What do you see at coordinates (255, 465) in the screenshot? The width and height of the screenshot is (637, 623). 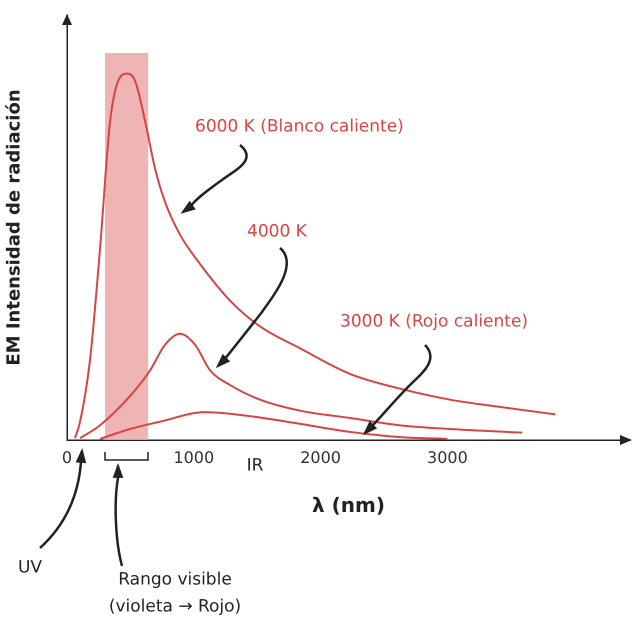 I see `text: IR` at bounding box center [255, 465].